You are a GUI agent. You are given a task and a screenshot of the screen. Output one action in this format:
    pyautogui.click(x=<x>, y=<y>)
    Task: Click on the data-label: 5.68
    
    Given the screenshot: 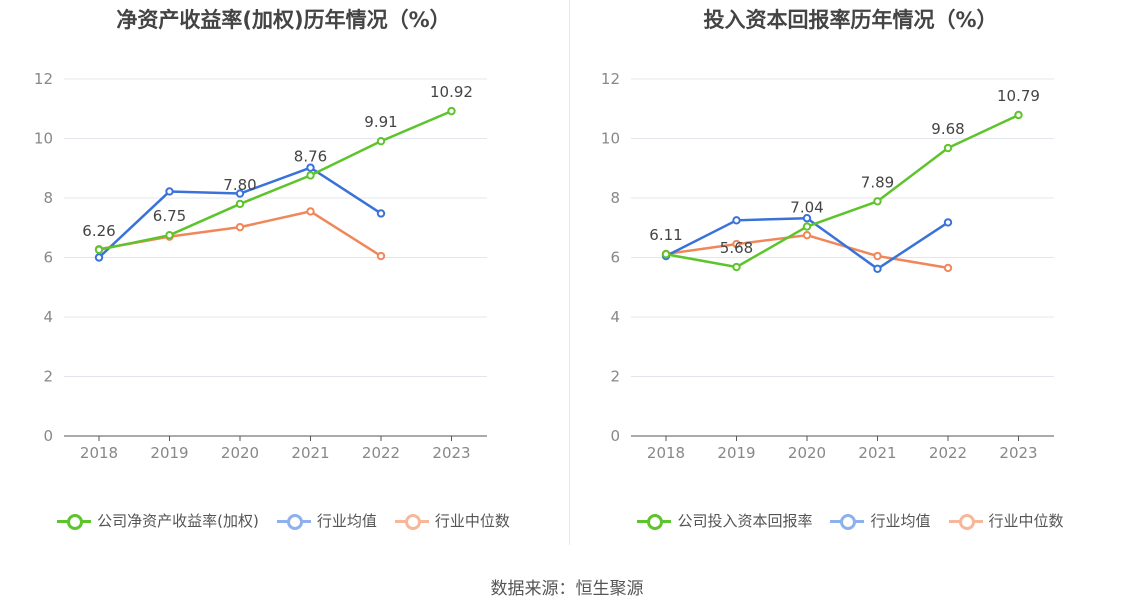 What is the action you would take?
    pyautogui.click(x=736, y=248)
    